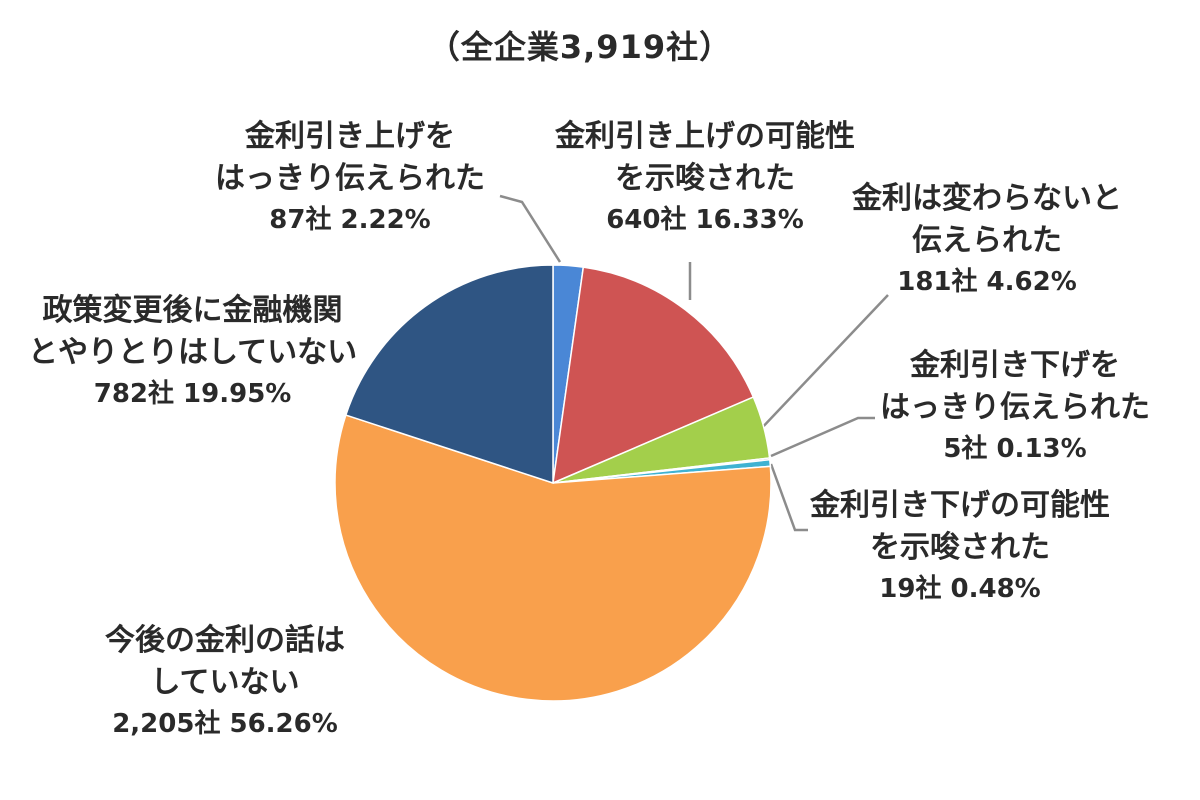  Describe the element at coordinates (350, 220) in the screenshot. I see `label-value: 87社 2.22%` at that location.